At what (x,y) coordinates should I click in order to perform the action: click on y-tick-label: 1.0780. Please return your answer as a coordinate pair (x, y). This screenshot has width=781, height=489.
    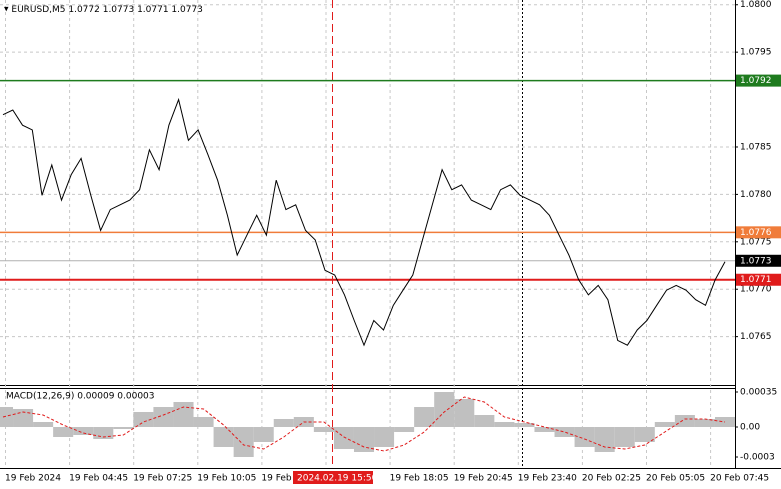
    Looking at the image, I should click on (756, 195).